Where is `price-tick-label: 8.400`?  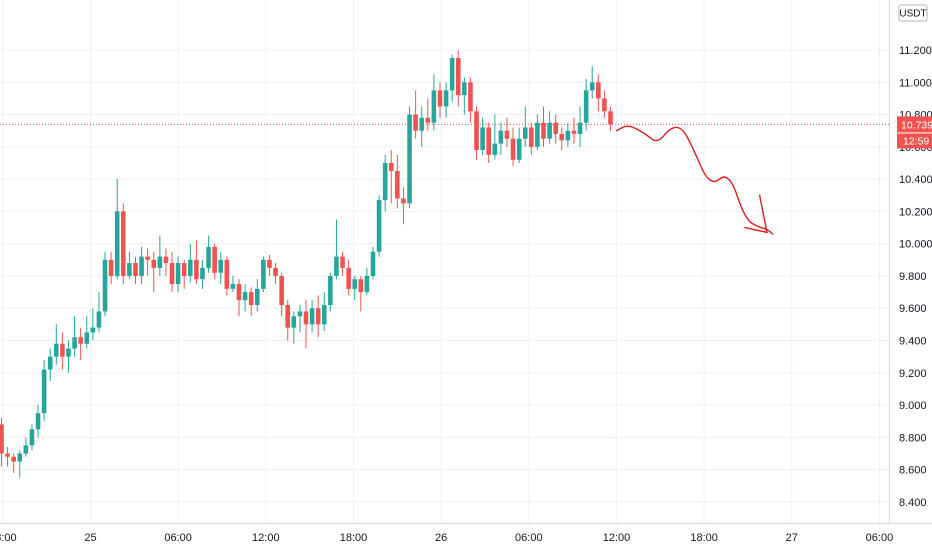
price-tick-label: 8.400 is located at coordinates (913, 503).